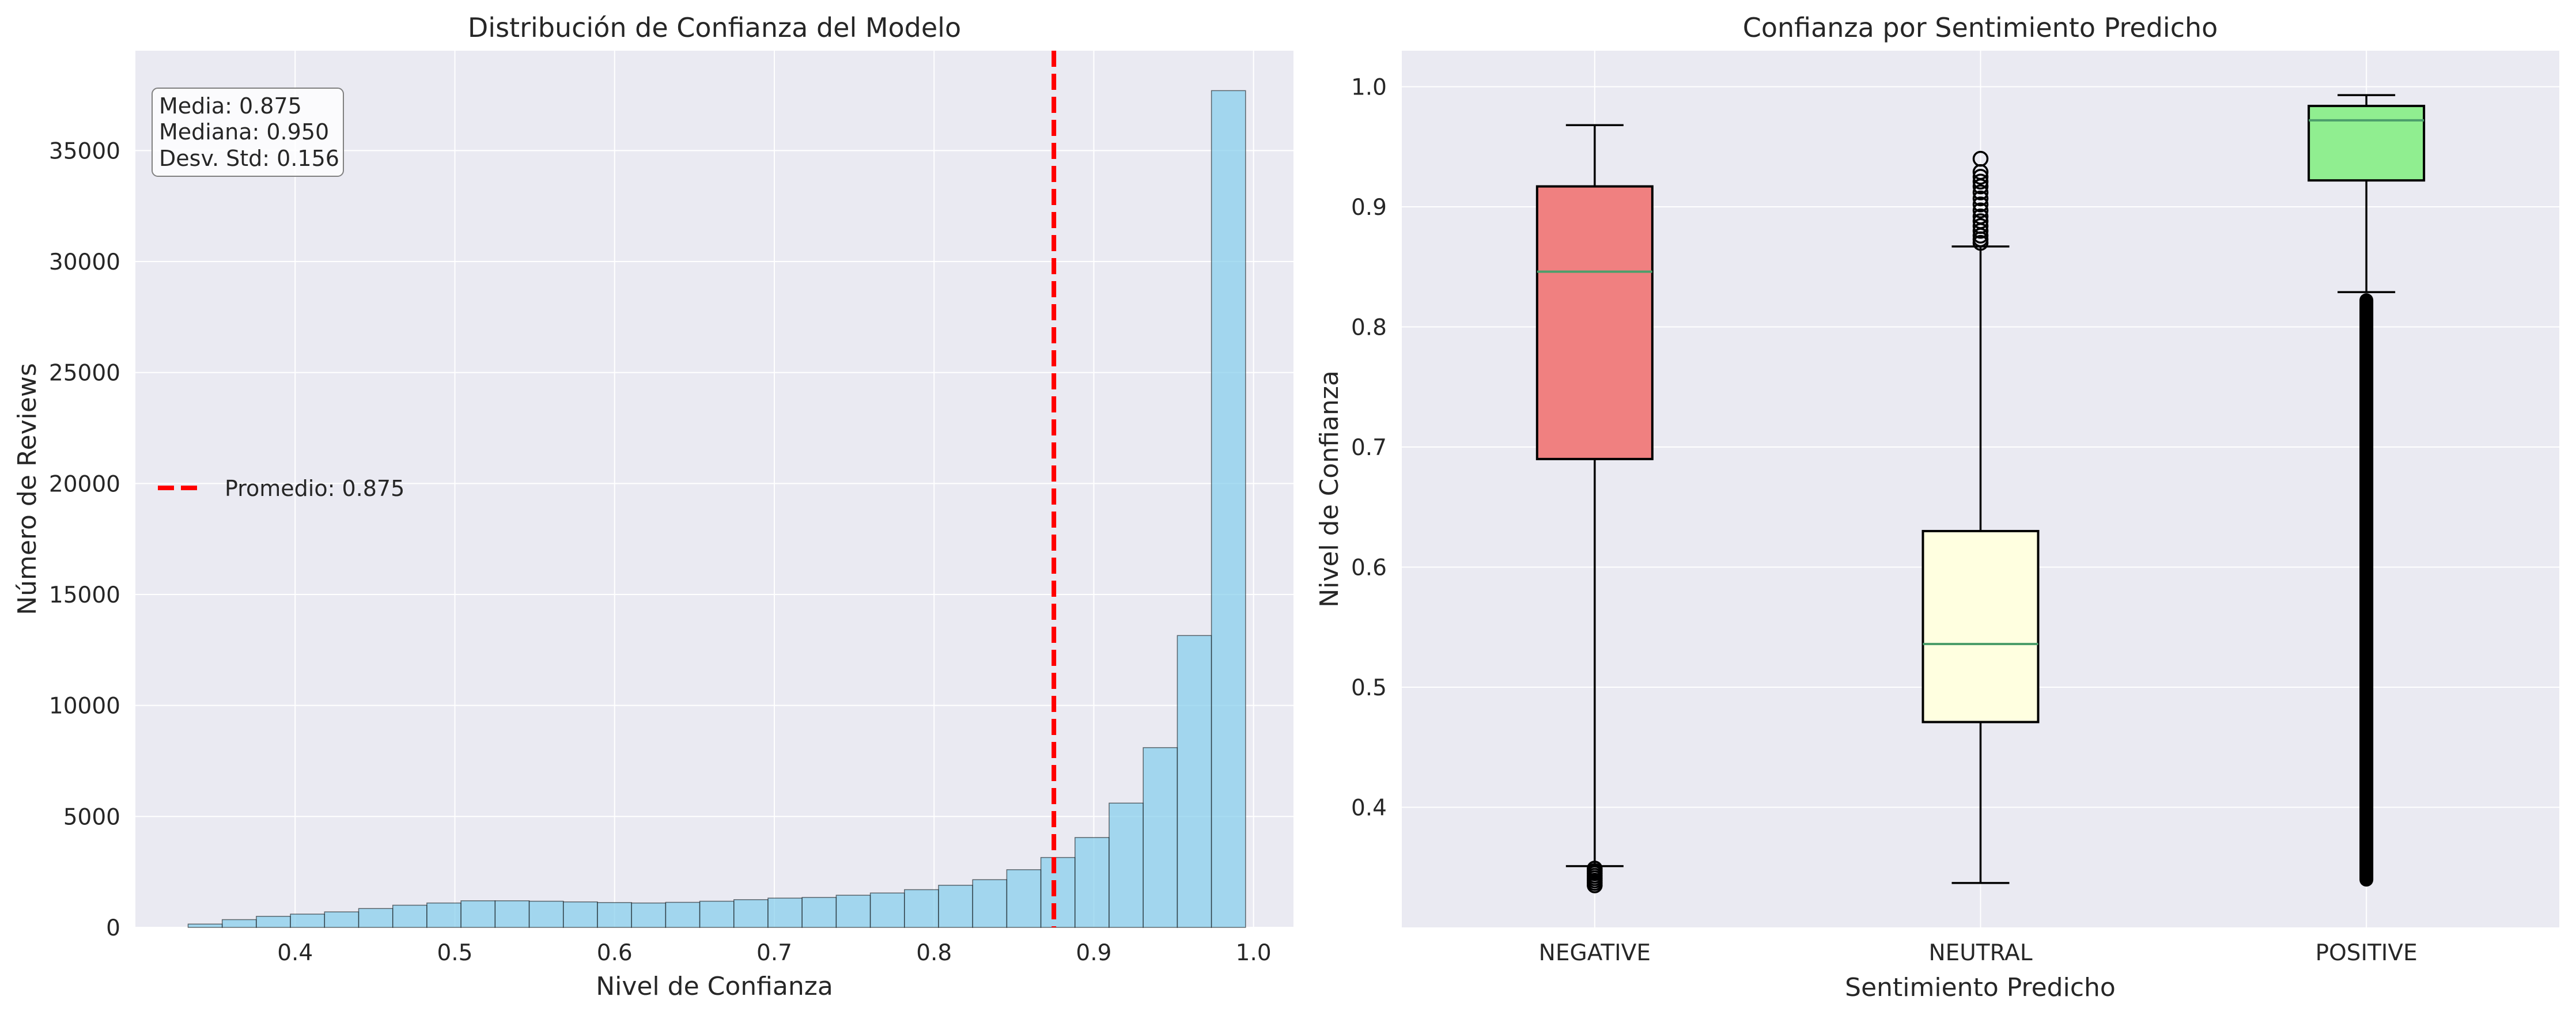  Describe the element at coordinates (714, 27) in the screenshot. I see `histogram-title: Distribución de Confianza del Modelo` at that location.